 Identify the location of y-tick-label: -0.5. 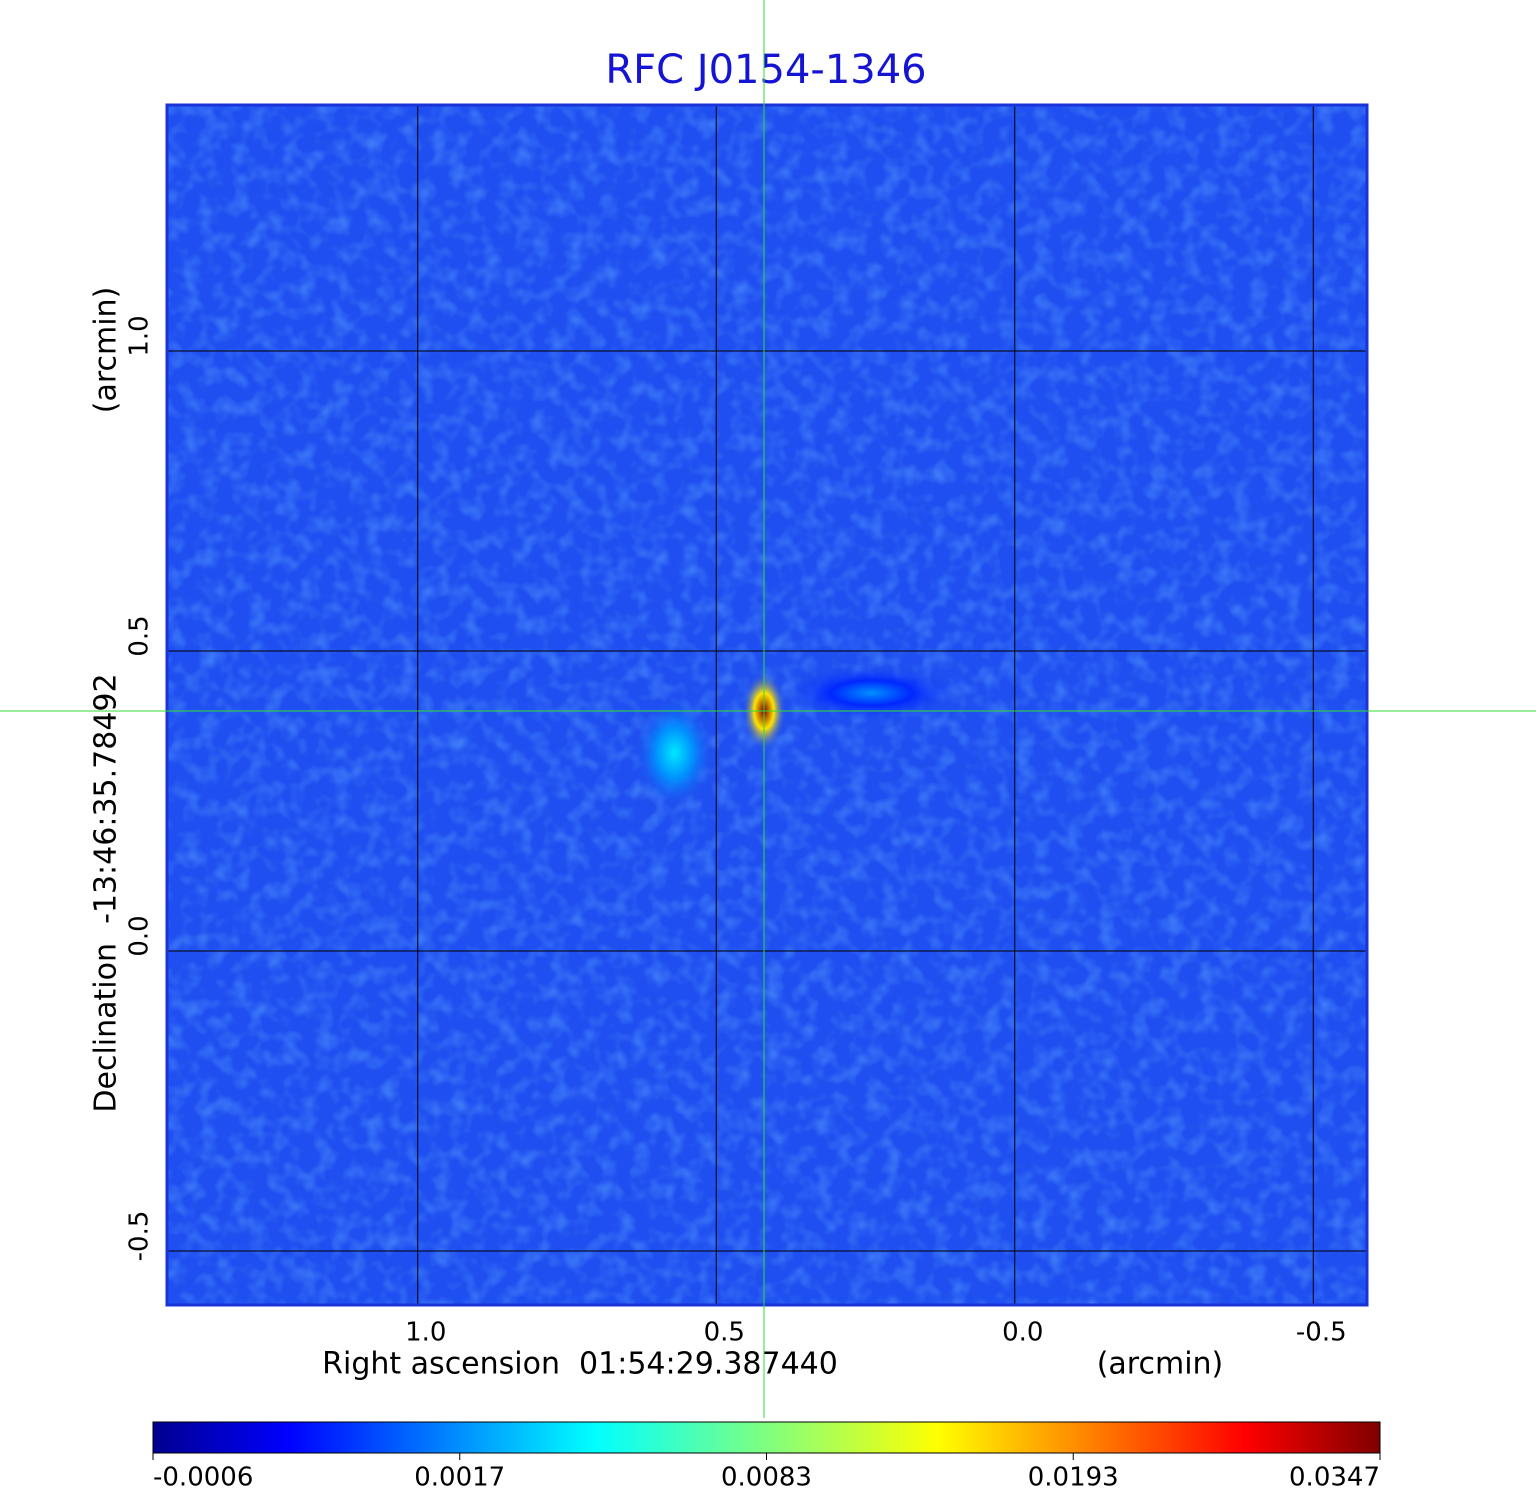
(140, 1236).